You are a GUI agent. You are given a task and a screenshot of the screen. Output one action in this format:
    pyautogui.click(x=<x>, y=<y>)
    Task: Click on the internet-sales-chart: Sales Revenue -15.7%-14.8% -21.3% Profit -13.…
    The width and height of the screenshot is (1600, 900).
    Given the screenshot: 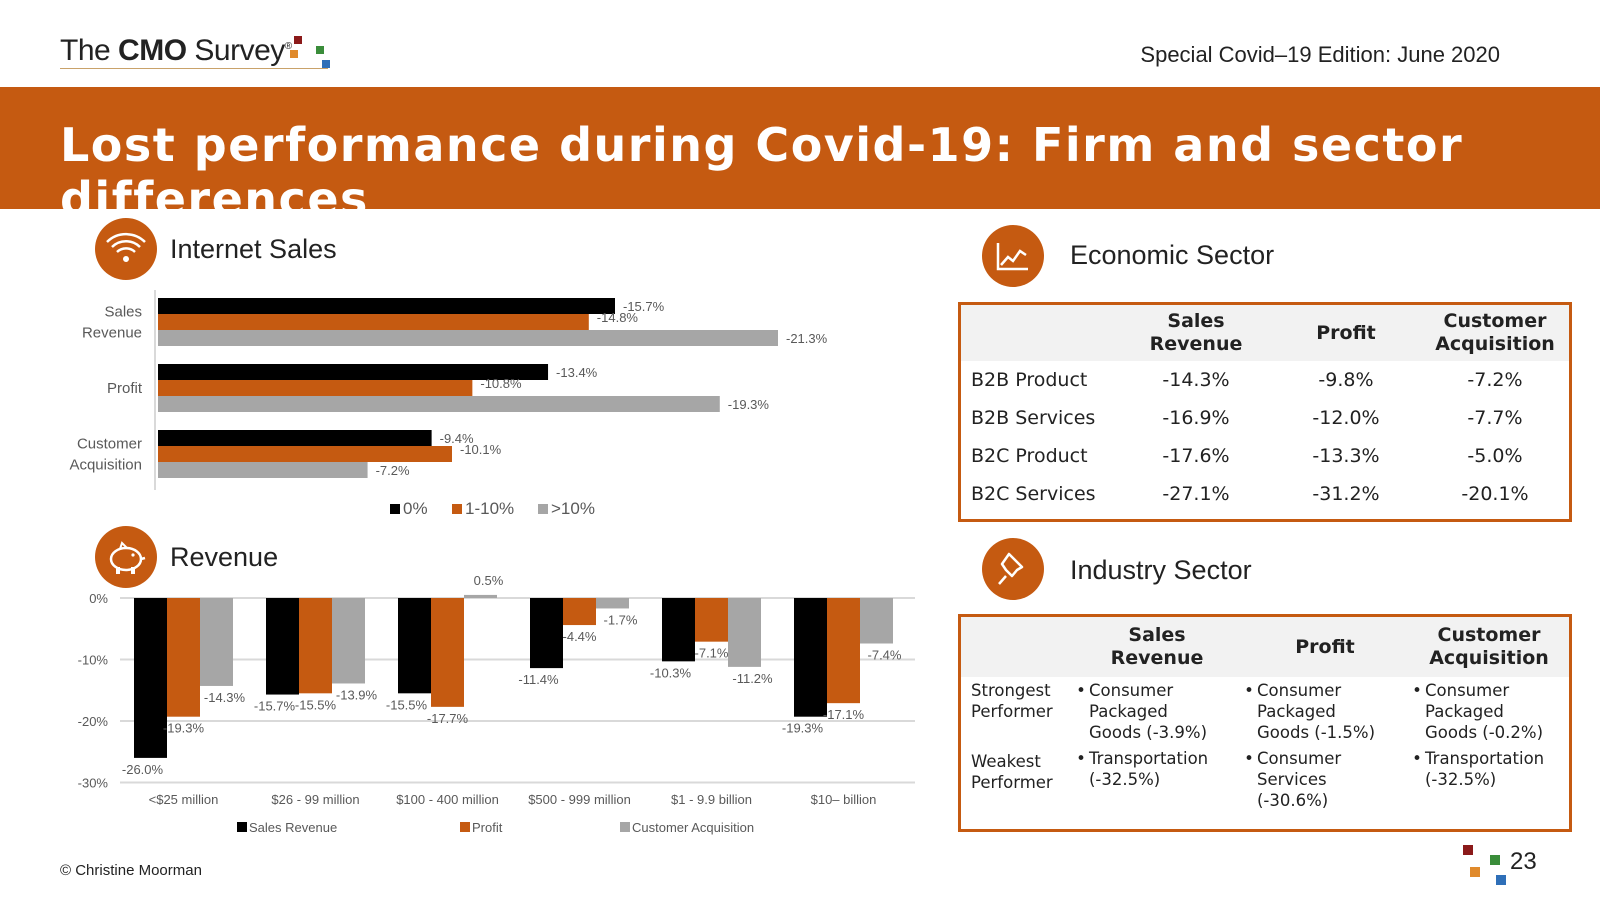 What is the action you would take?
    pyautogui.click(x=448, y=404)
    